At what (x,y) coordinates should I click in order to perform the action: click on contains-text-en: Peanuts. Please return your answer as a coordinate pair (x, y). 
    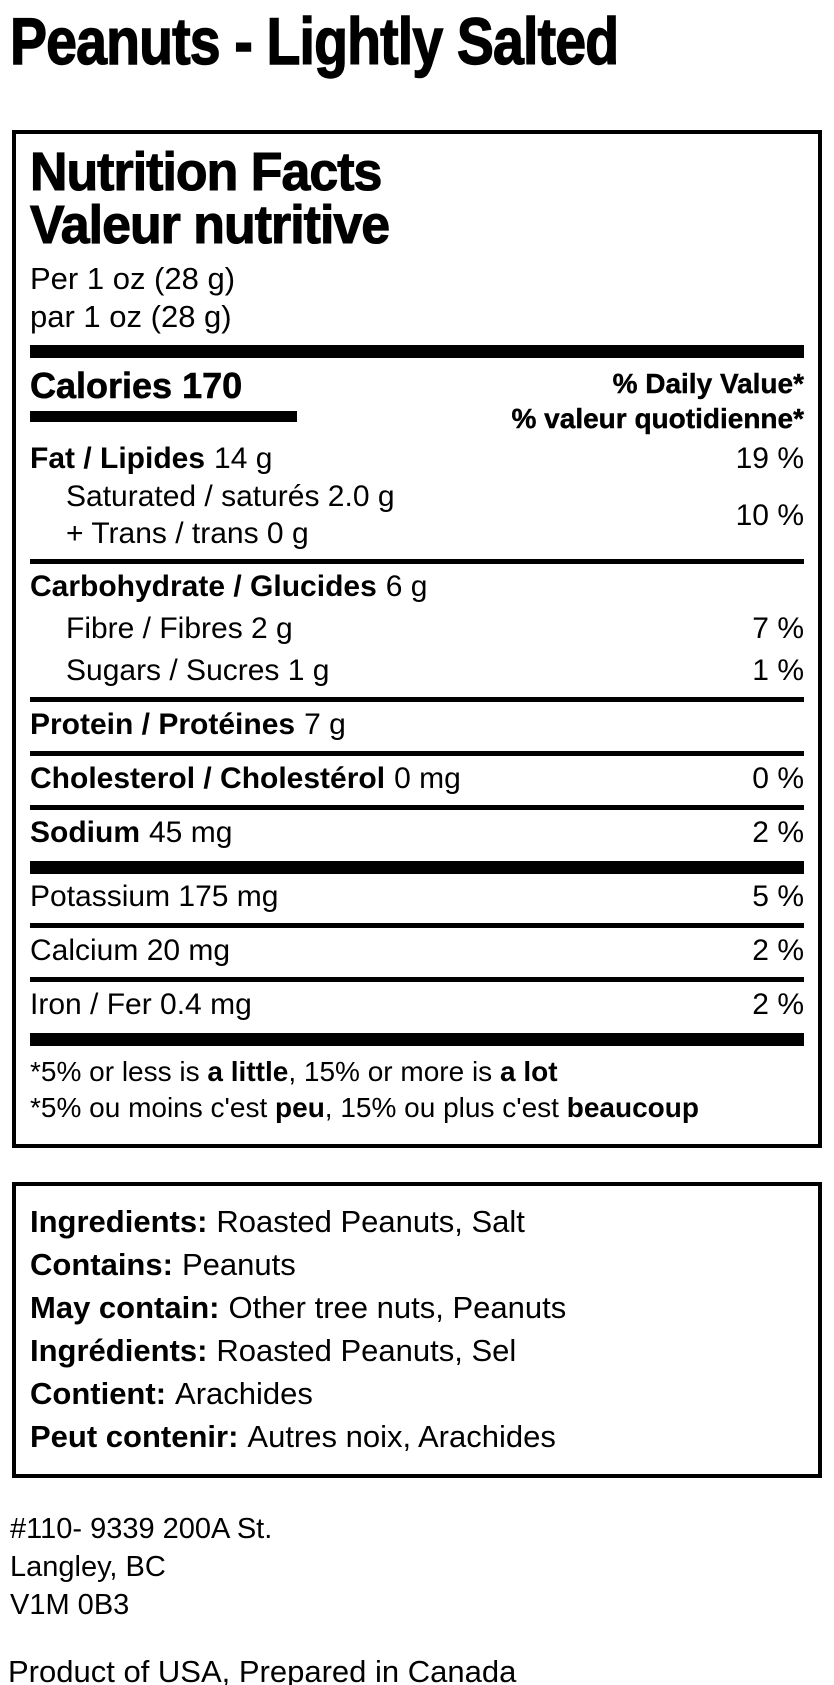
    Looking at the image, I should click on (238, 1264).